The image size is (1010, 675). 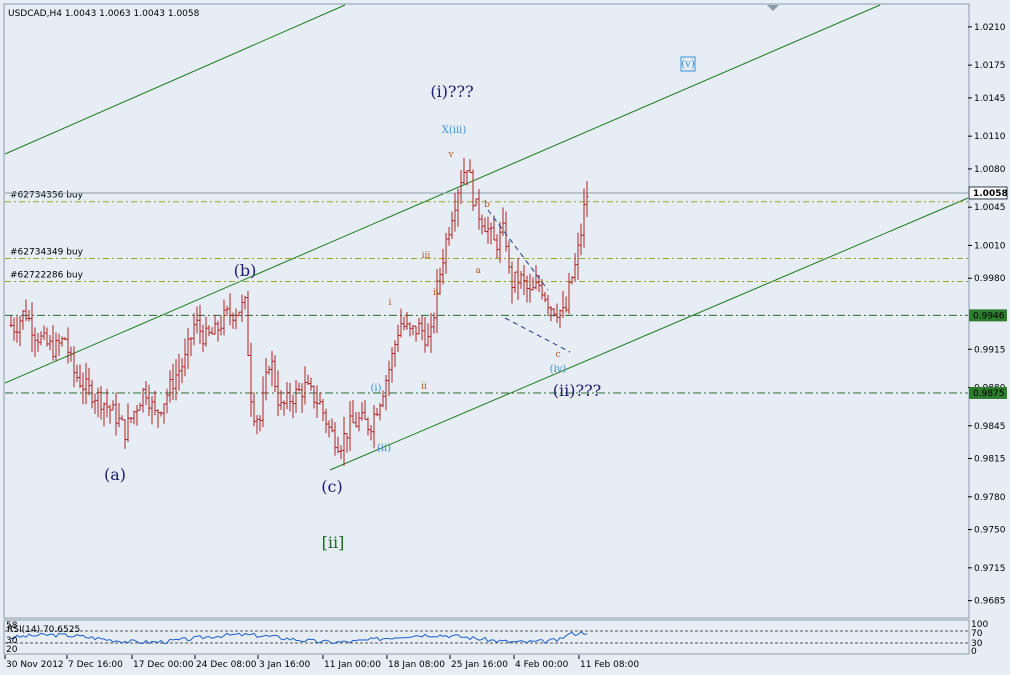 What do you see at coordinates (104, 14) in the screenshot?
I see `window-title: USDCAD,H4 1.0043 1.0063 1.0043 1.0058` at bounding box center [104, 14].